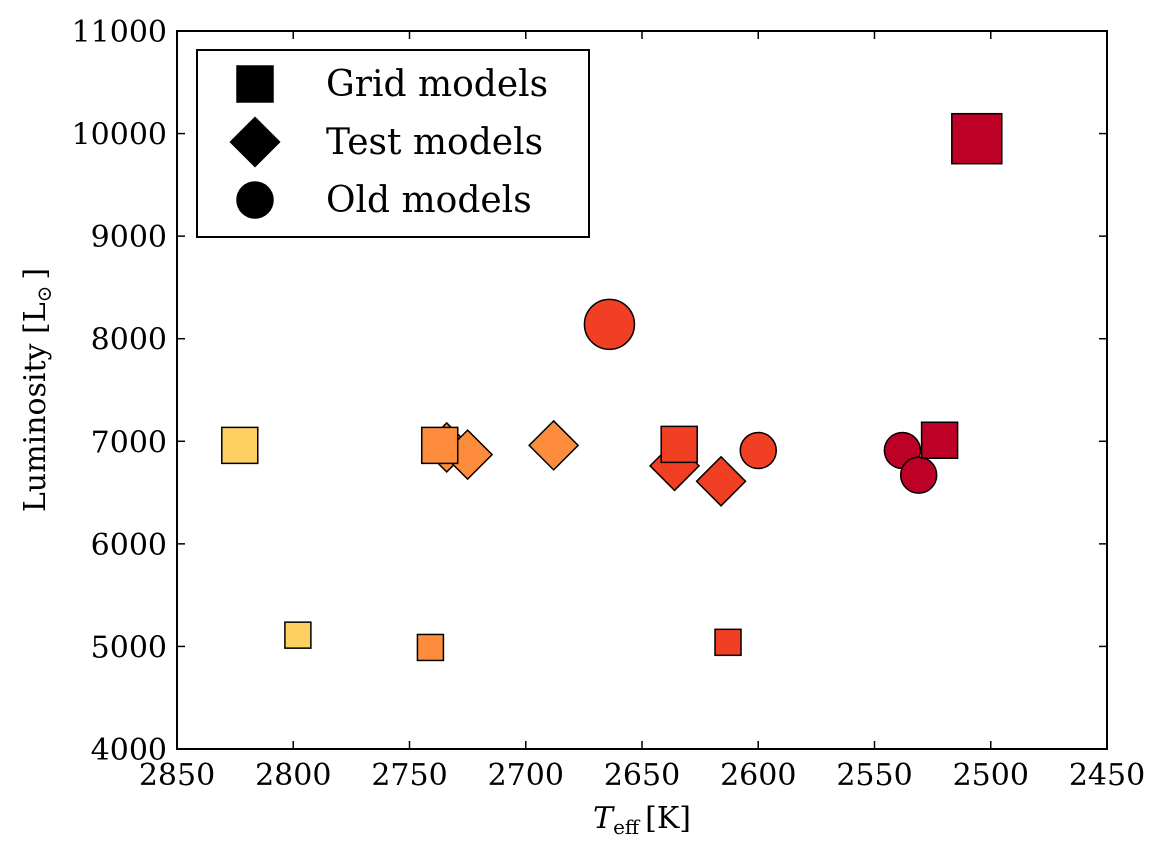 The image size is (1165, 852). What do you see at coordinates (642, 820) in the screenshot?
I see `x-axis-label: Teff [K]` at bounding box center [642, 820].